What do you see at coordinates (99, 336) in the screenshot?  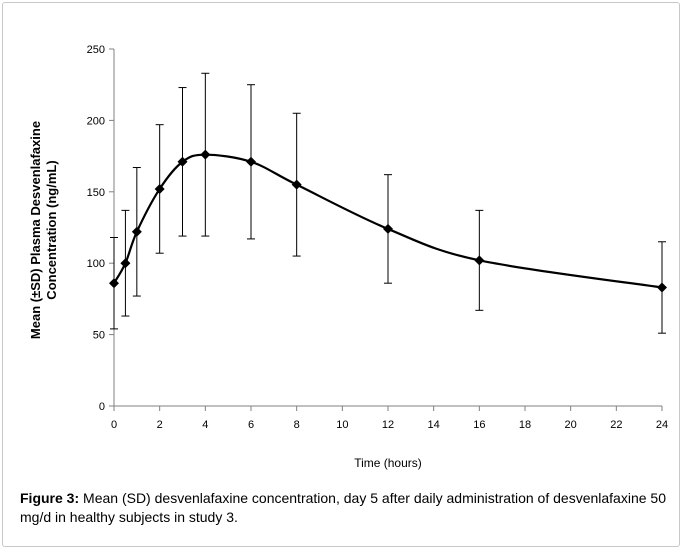 I see `y-tick-label: 50` at bounding box center [99, 336].